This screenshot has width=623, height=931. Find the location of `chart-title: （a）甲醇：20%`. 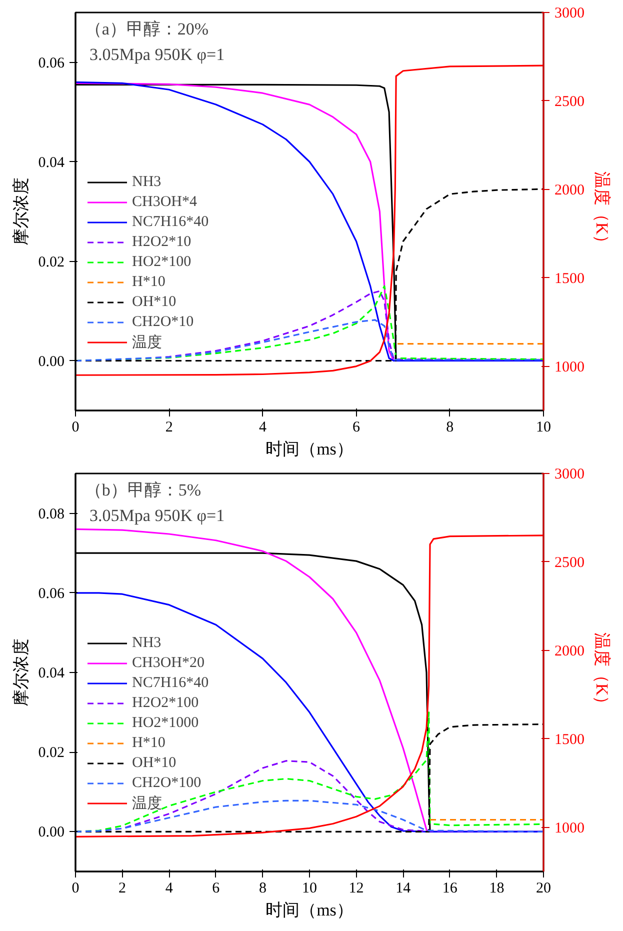

chart-title: （a）甲醇：20% is located at coordinates (146, 28).